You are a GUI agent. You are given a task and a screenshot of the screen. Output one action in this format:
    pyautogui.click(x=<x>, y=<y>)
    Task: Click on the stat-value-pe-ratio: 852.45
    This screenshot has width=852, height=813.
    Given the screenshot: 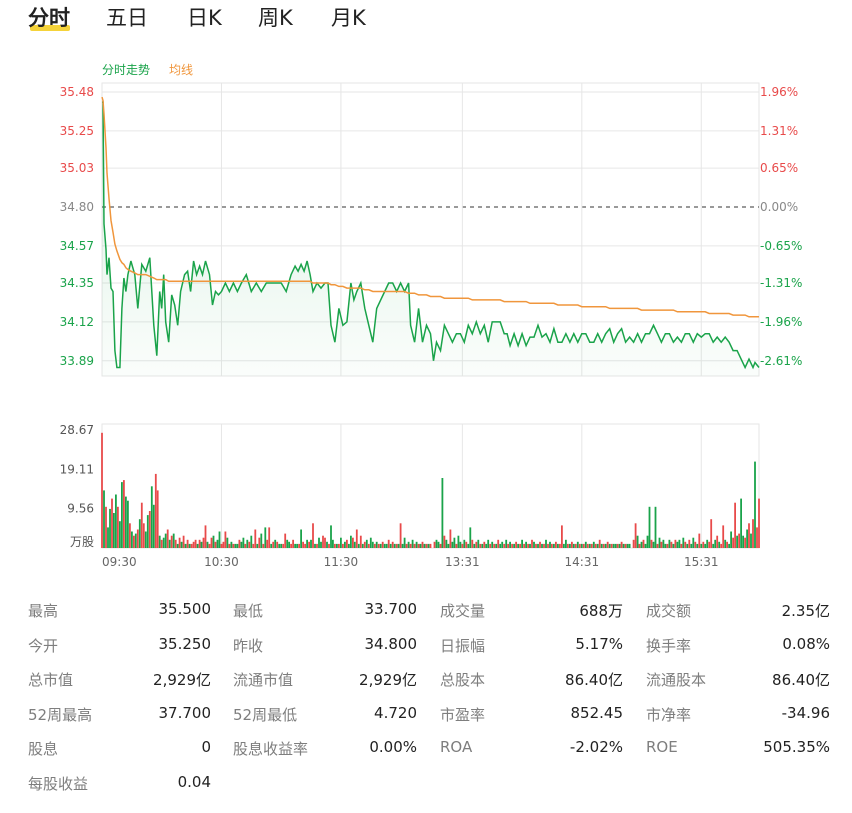 What is the action you would take?
    pyautogui.click(x=597, y=712)
    